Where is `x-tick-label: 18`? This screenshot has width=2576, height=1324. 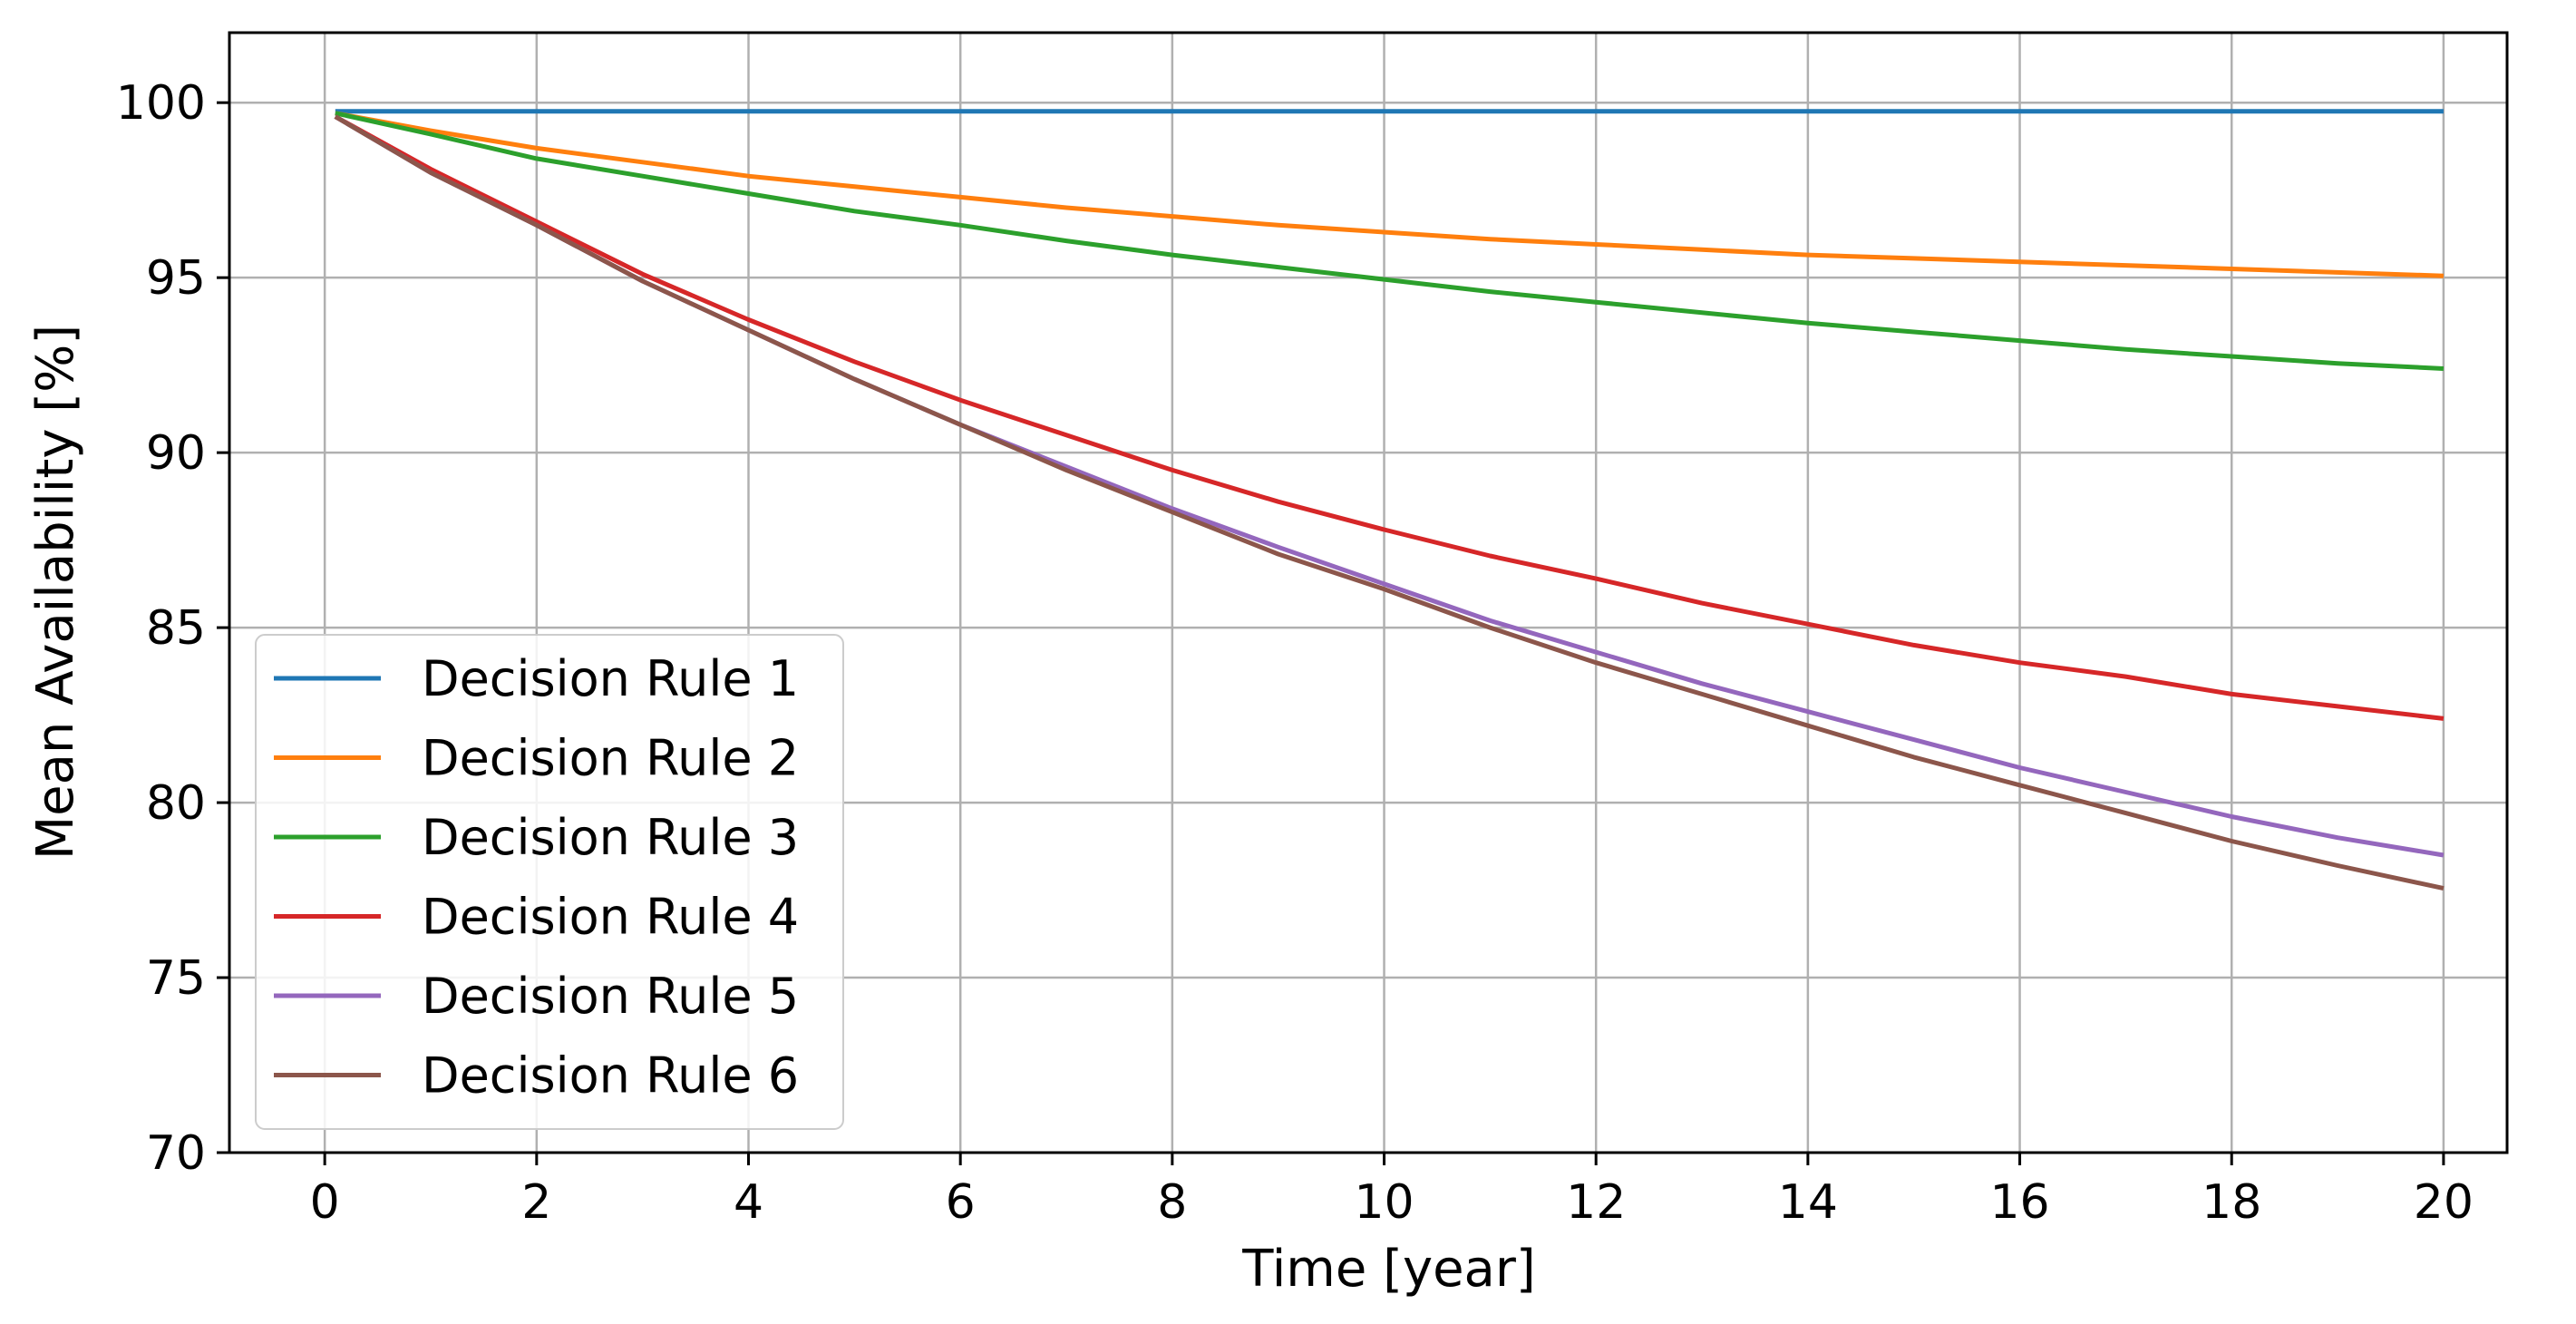 x-tick-label: 18 is located at coordinates (2231, 1203).